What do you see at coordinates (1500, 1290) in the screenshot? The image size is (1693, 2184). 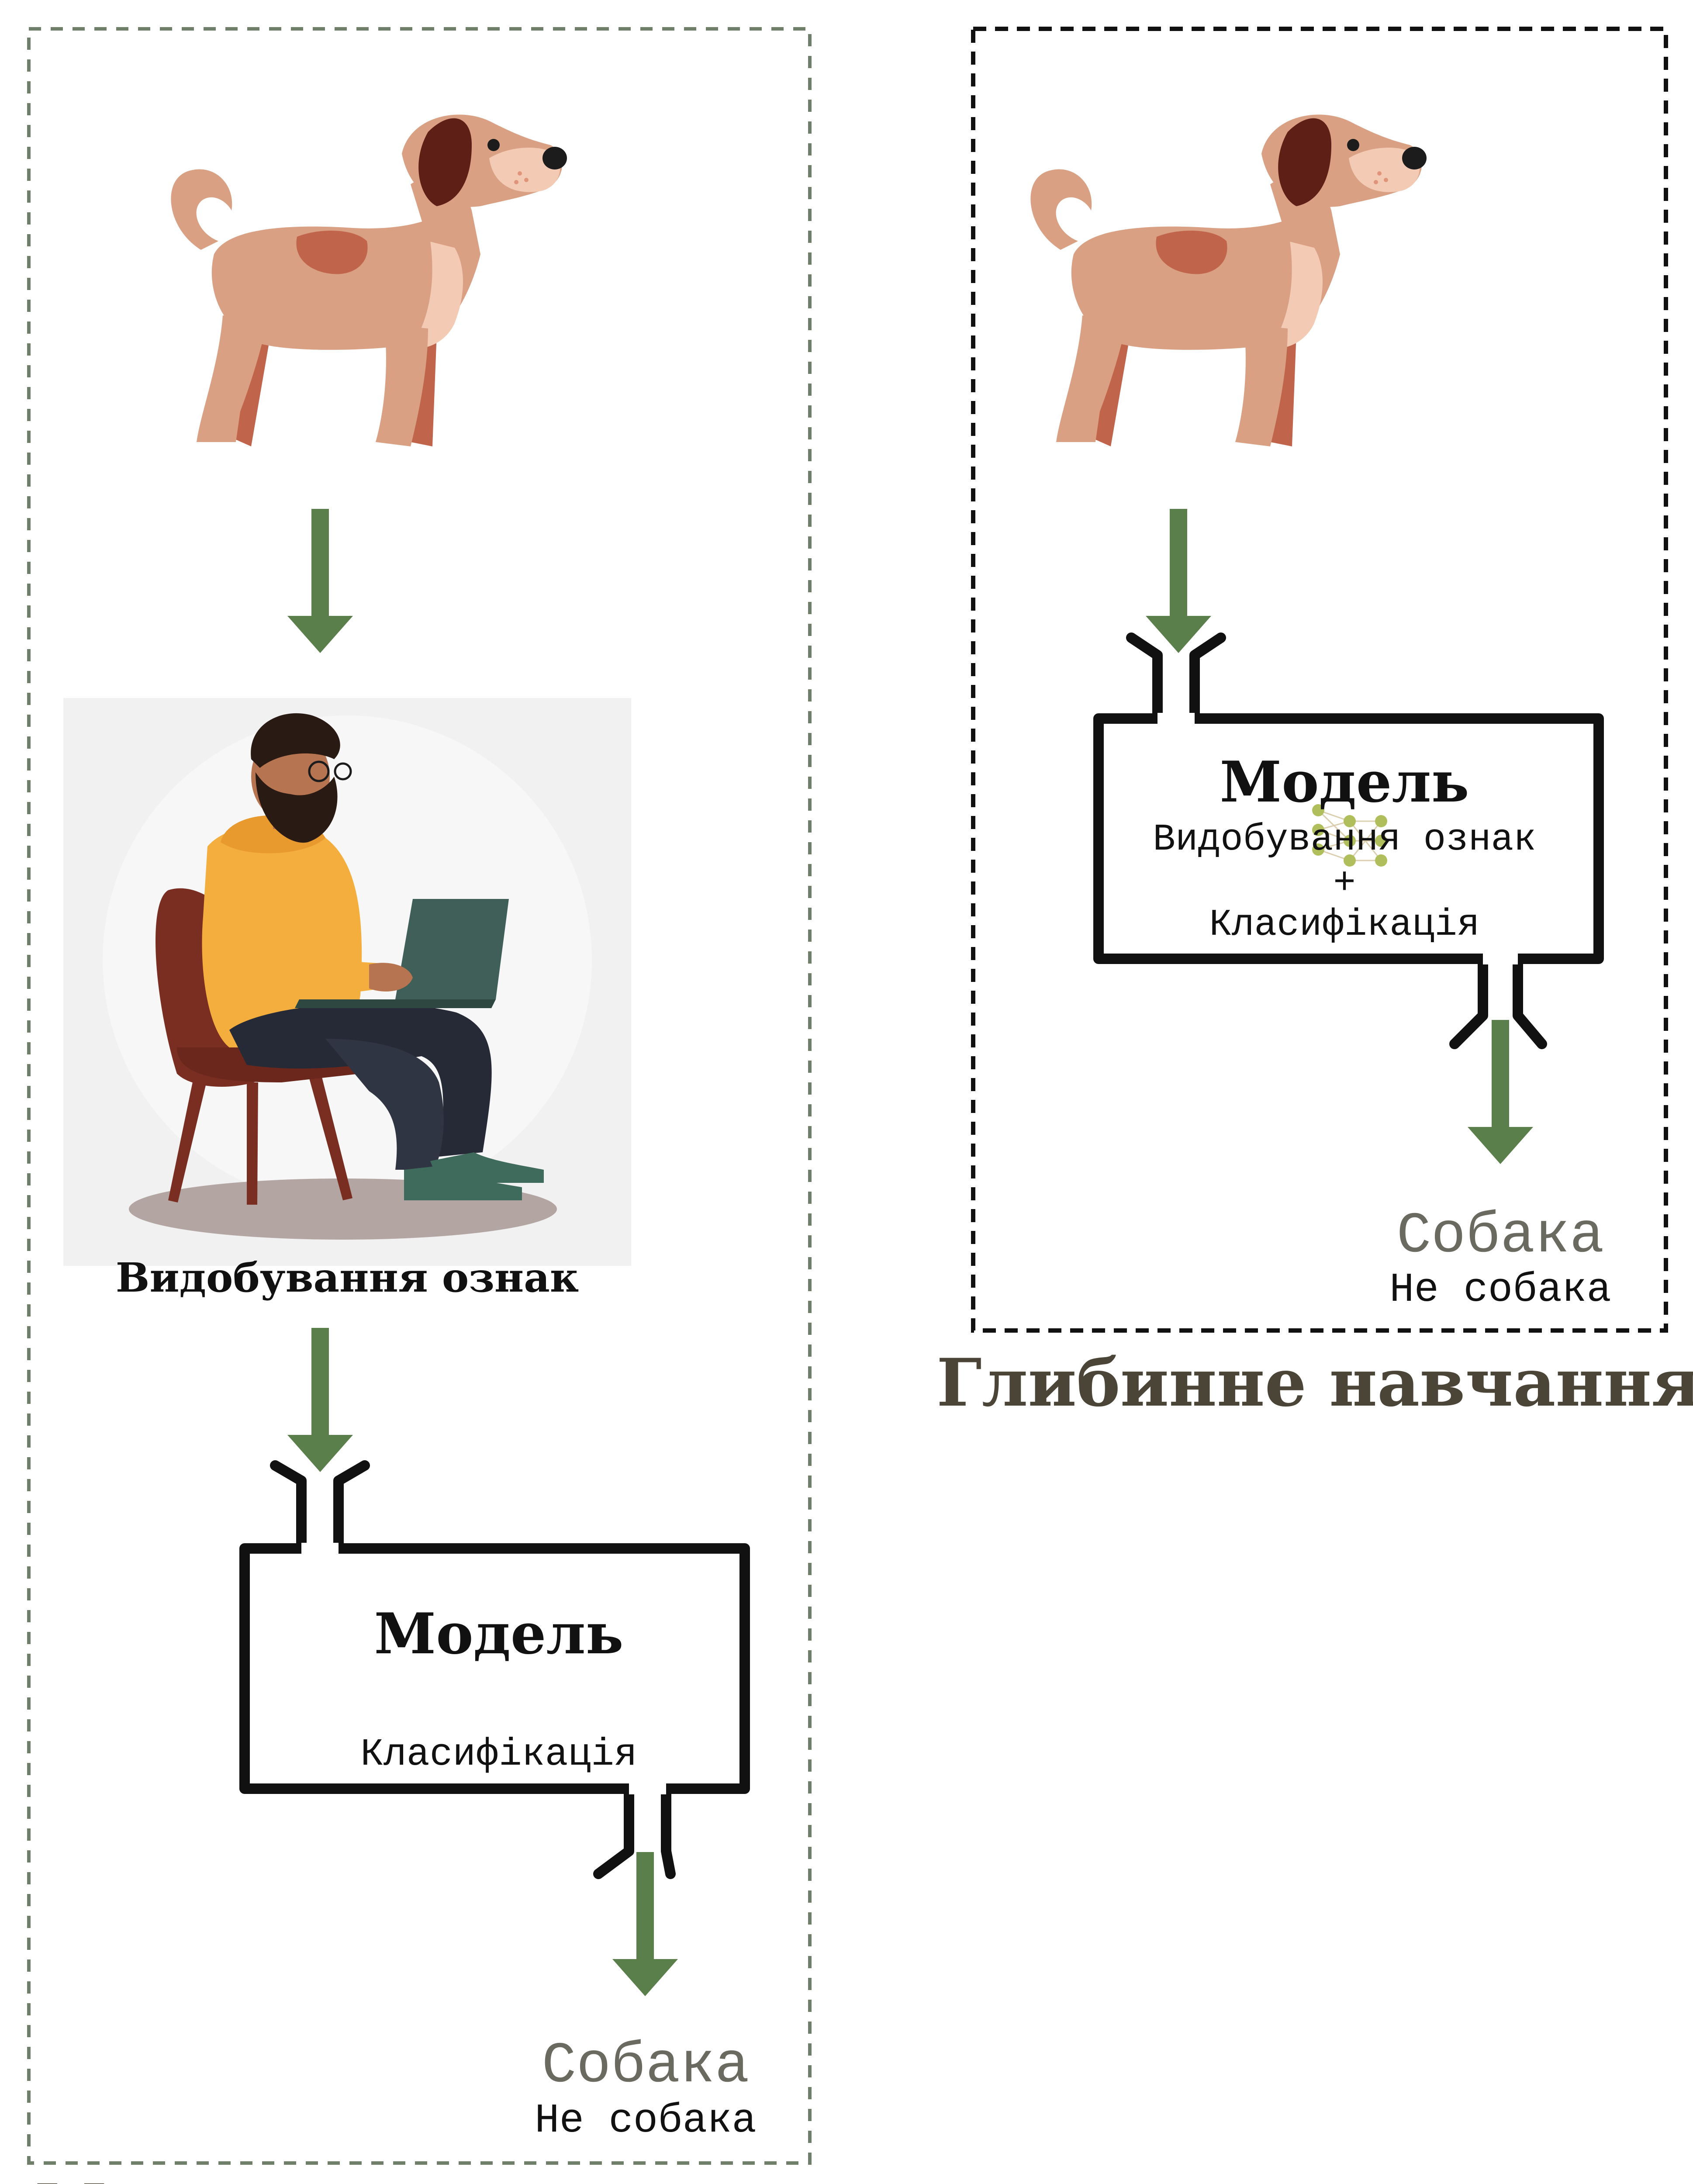 I see `result-not-dog-dl: Не собака` at bounding box center [1500, 1290].